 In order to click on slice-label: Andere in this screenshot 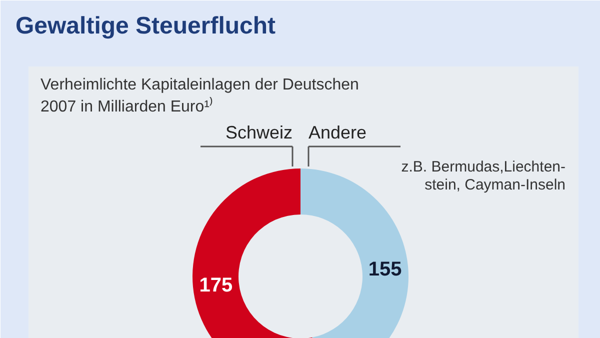, I will do `click(337, 132)`.